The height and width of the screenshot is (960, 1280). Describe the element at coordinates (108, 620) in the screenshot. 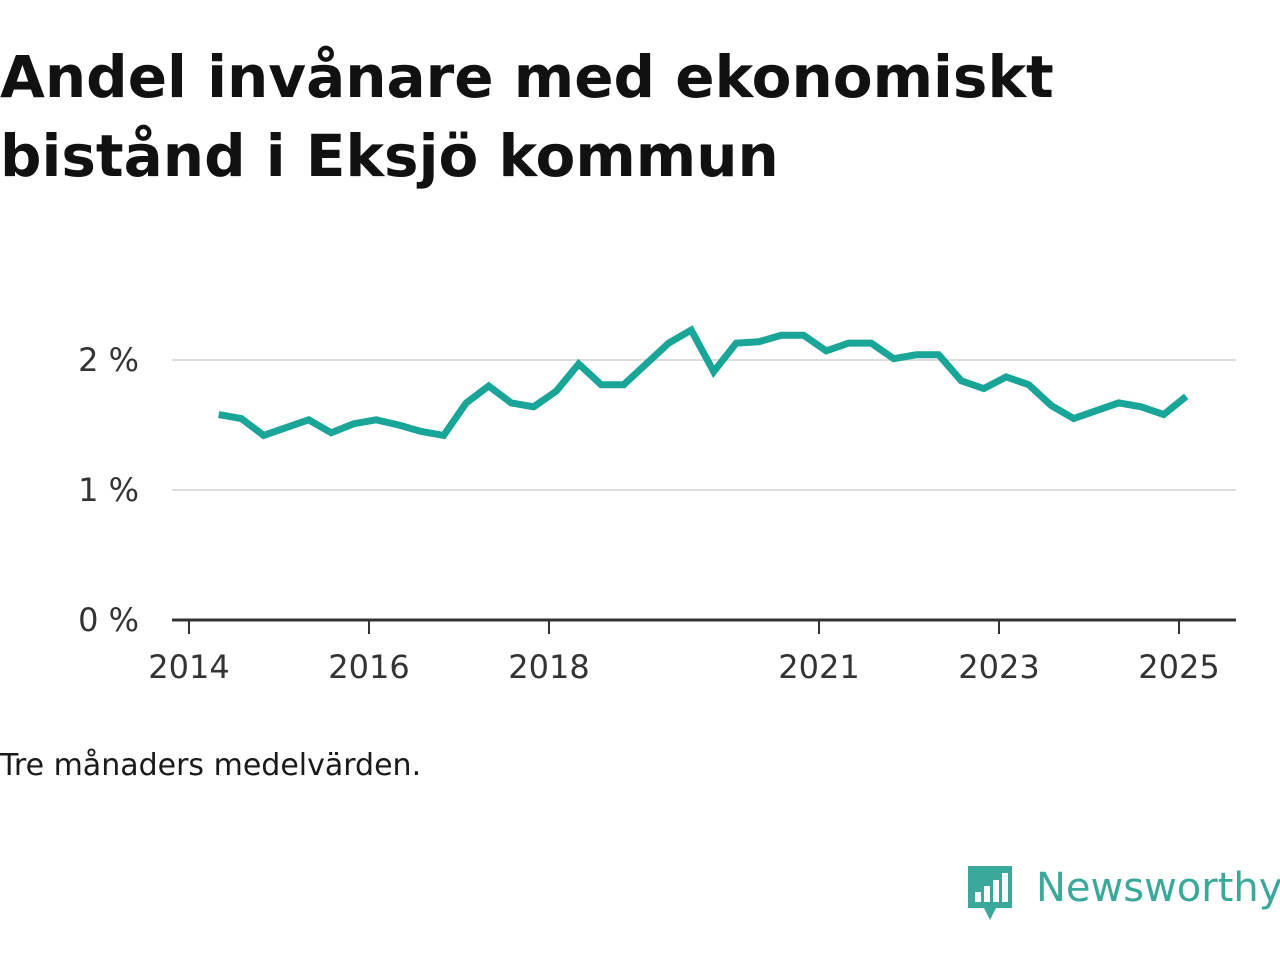

I see `y-tick-label: 0 %` at that location.